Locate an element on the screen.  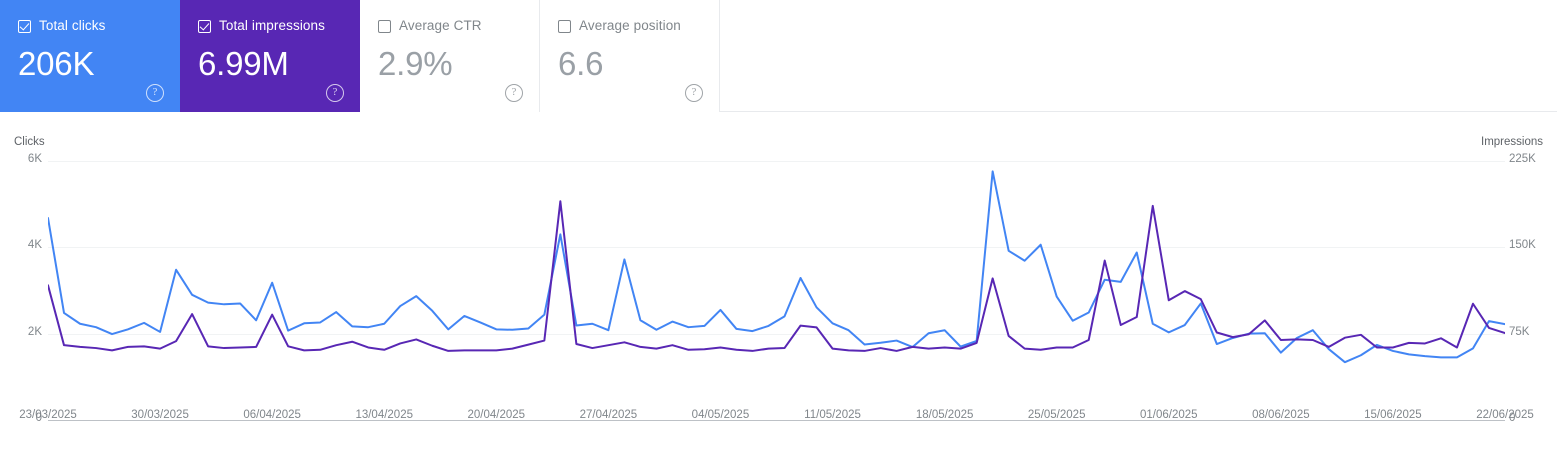
metric-header: Average position is located at coordinates (631, 26).